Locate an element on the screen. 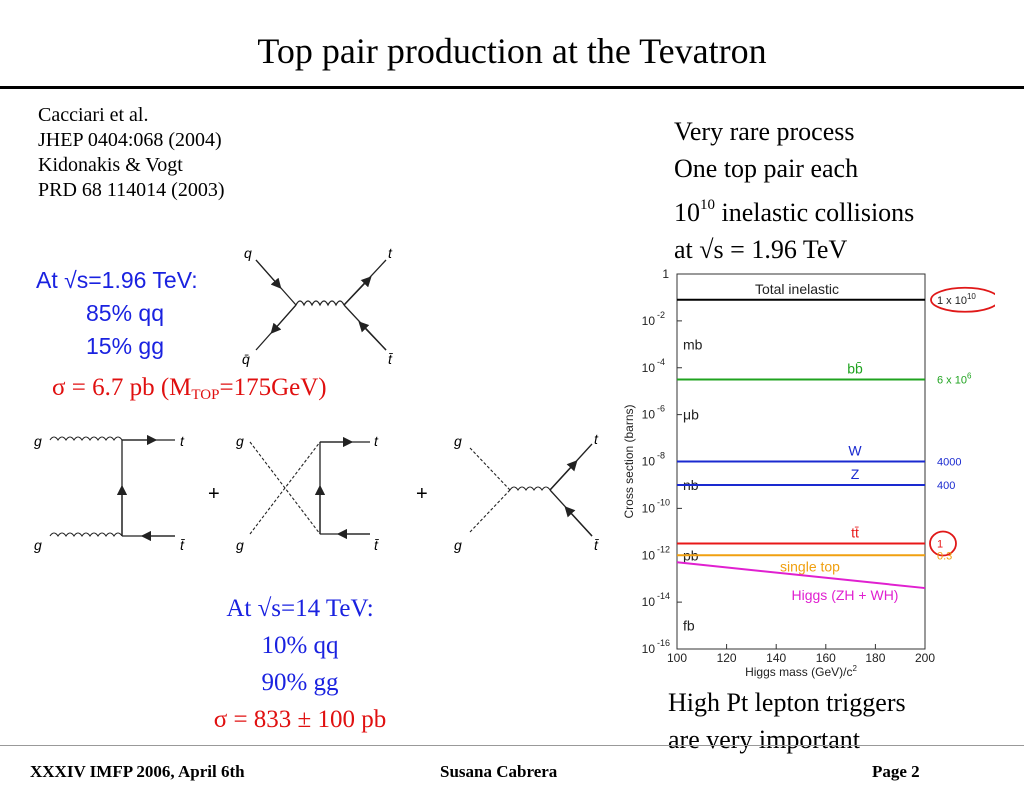  lhc-gg: 90% gg is located at coordinates (300, 682).